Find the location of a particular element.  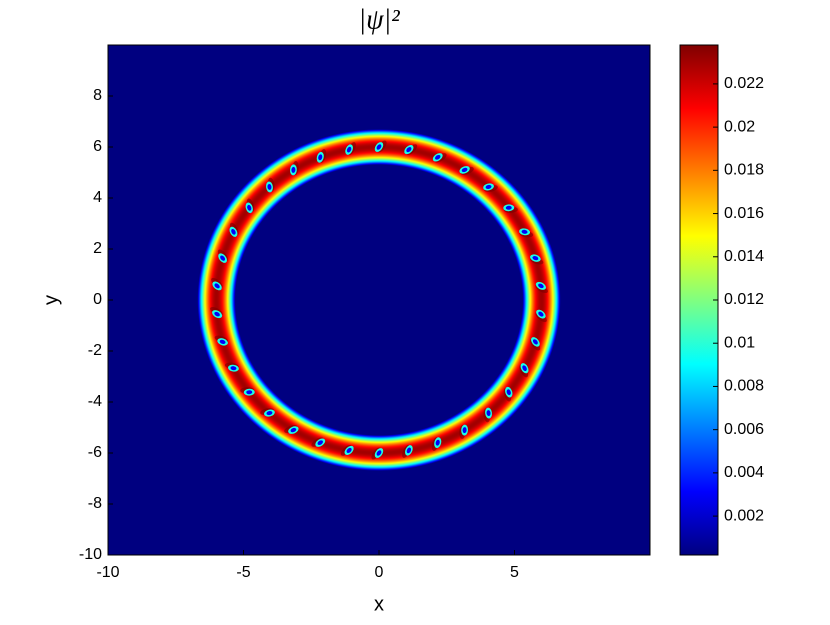

colorbar-tick-label: 0.02 is located at coordinates (739, 126).